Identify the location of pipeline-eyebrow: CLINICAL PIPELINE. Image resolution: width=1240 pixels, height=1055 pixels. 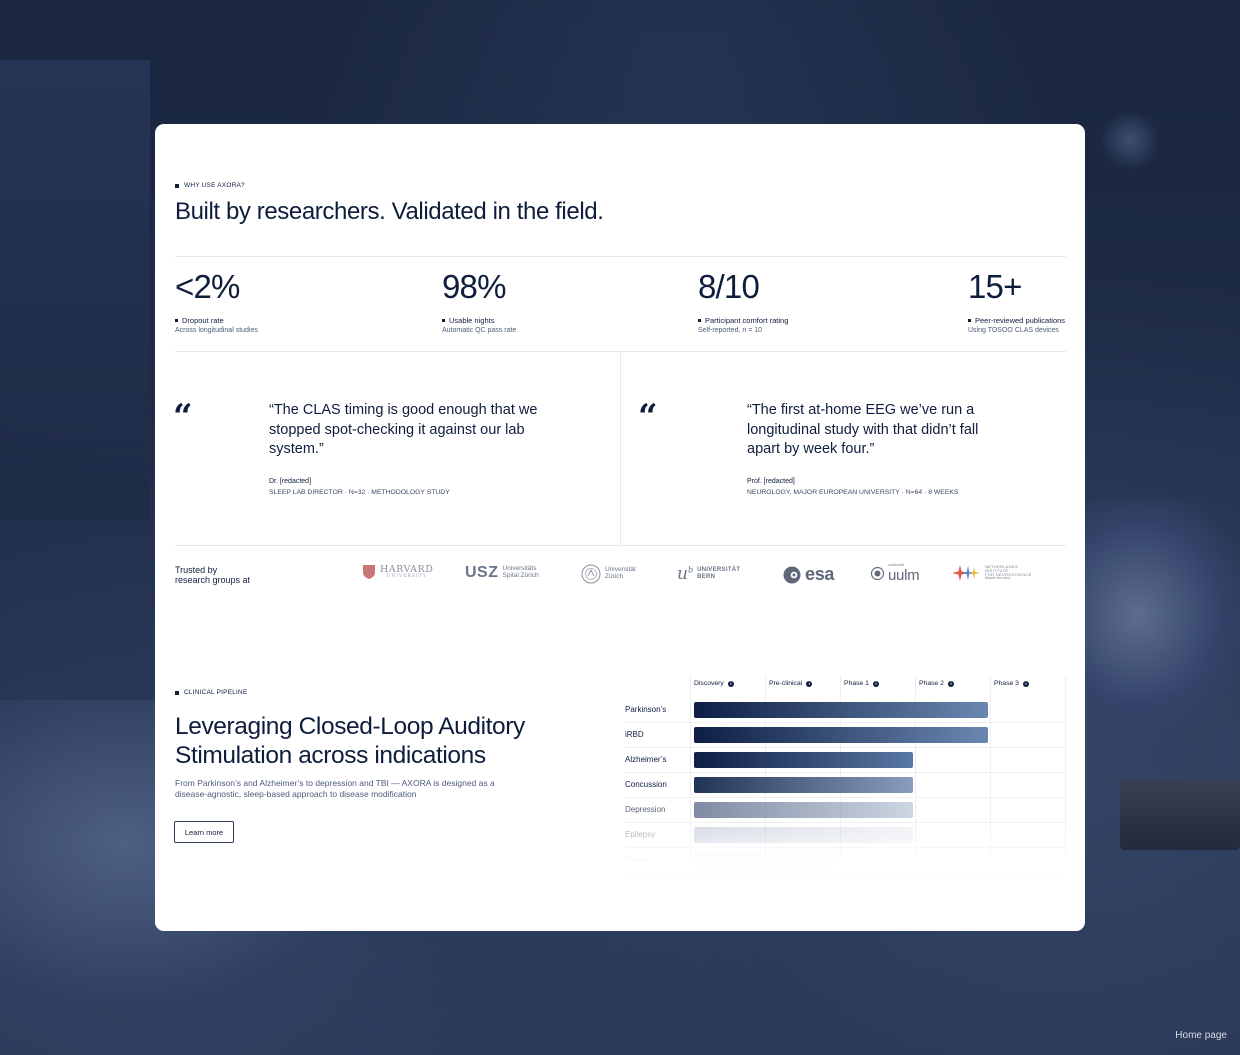
(211, 692).